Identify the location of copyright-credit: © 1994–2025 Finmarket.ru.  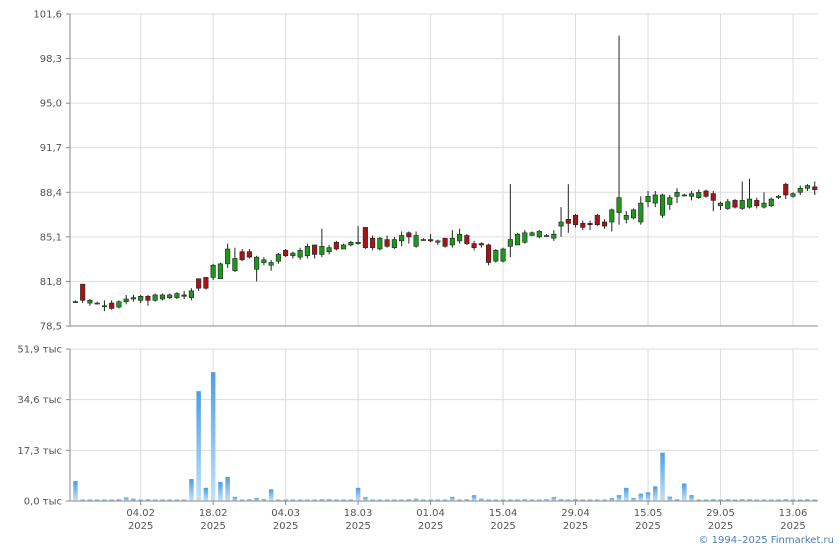
(766, 540).